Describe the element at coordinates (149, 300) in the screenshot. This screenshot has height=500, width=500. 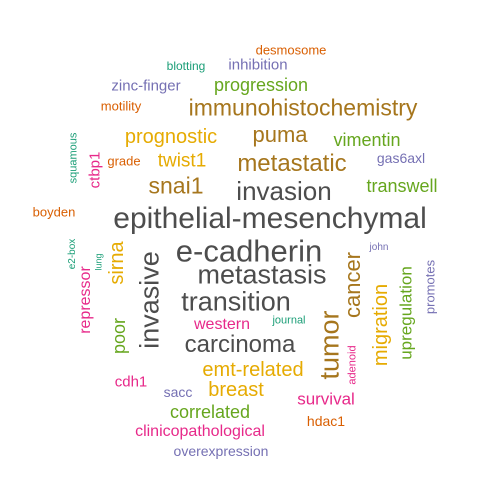
I see `word-invasive: invasive` at that location.